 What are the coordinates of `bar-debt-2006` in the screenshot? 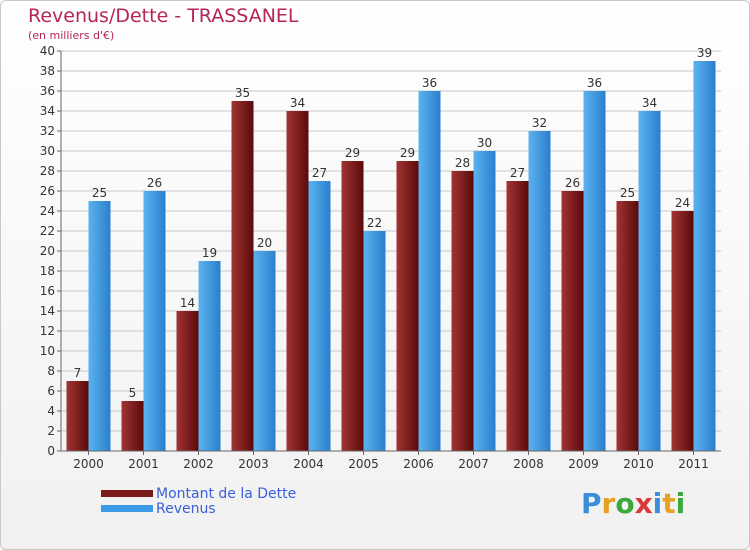 It's located at (407, 306).